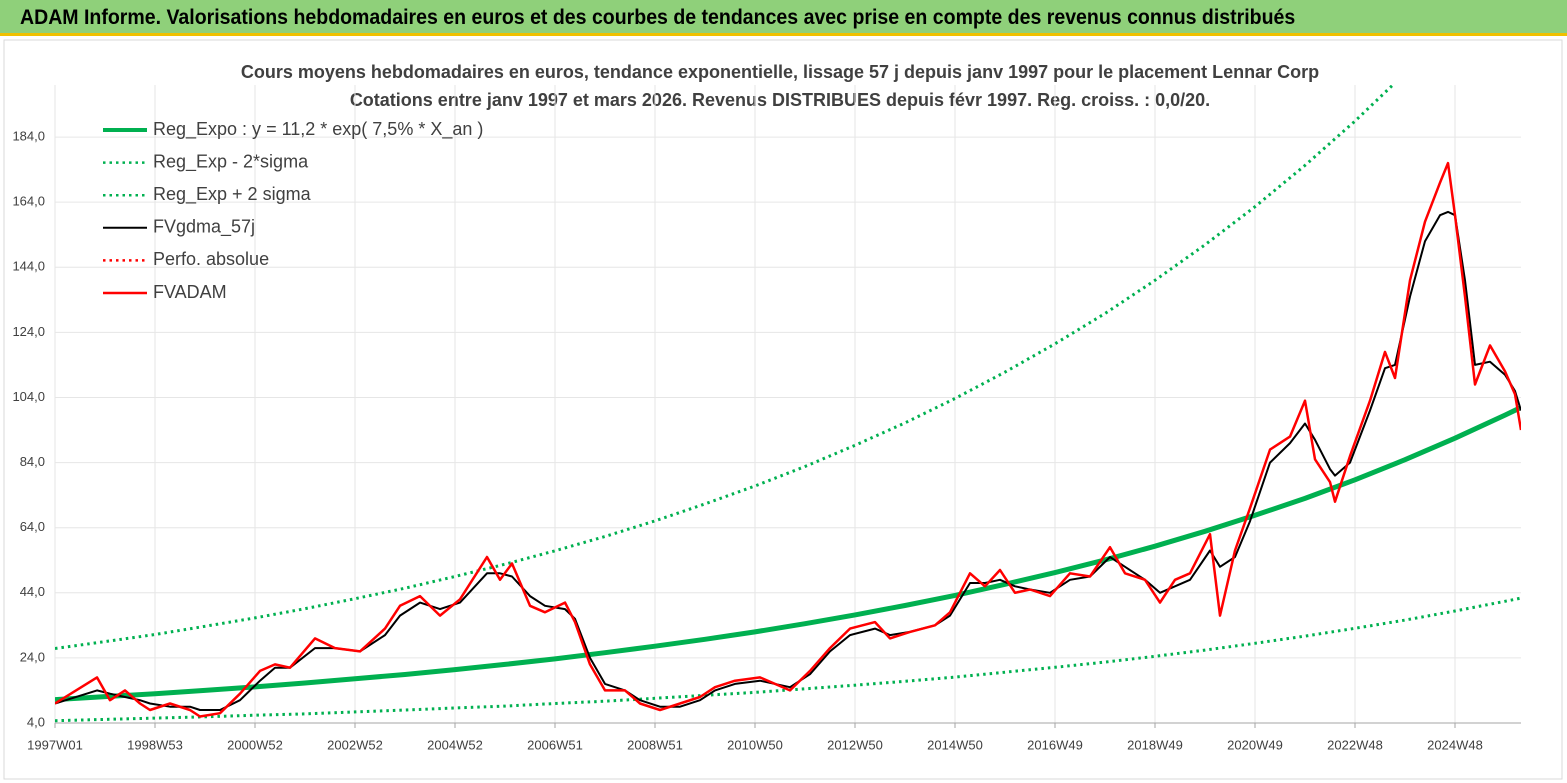 This screenshot has height=783, width=1567. What do you see at coordinates (28, 136) in the screenshot?
I see `y-tick-label: 184,0` at bounding box center [28, 136].